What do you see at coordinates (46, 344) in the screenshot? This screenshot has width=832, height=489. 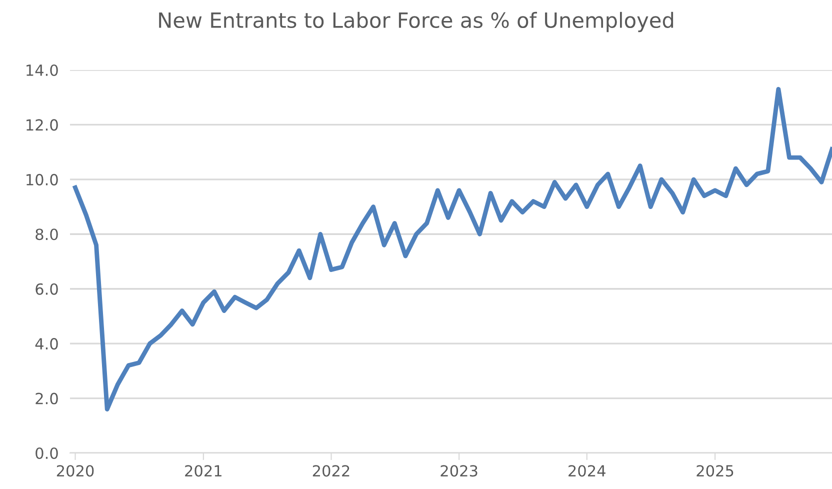 I see `y-tick-label: 4.0` at bounding box center [46, 344].